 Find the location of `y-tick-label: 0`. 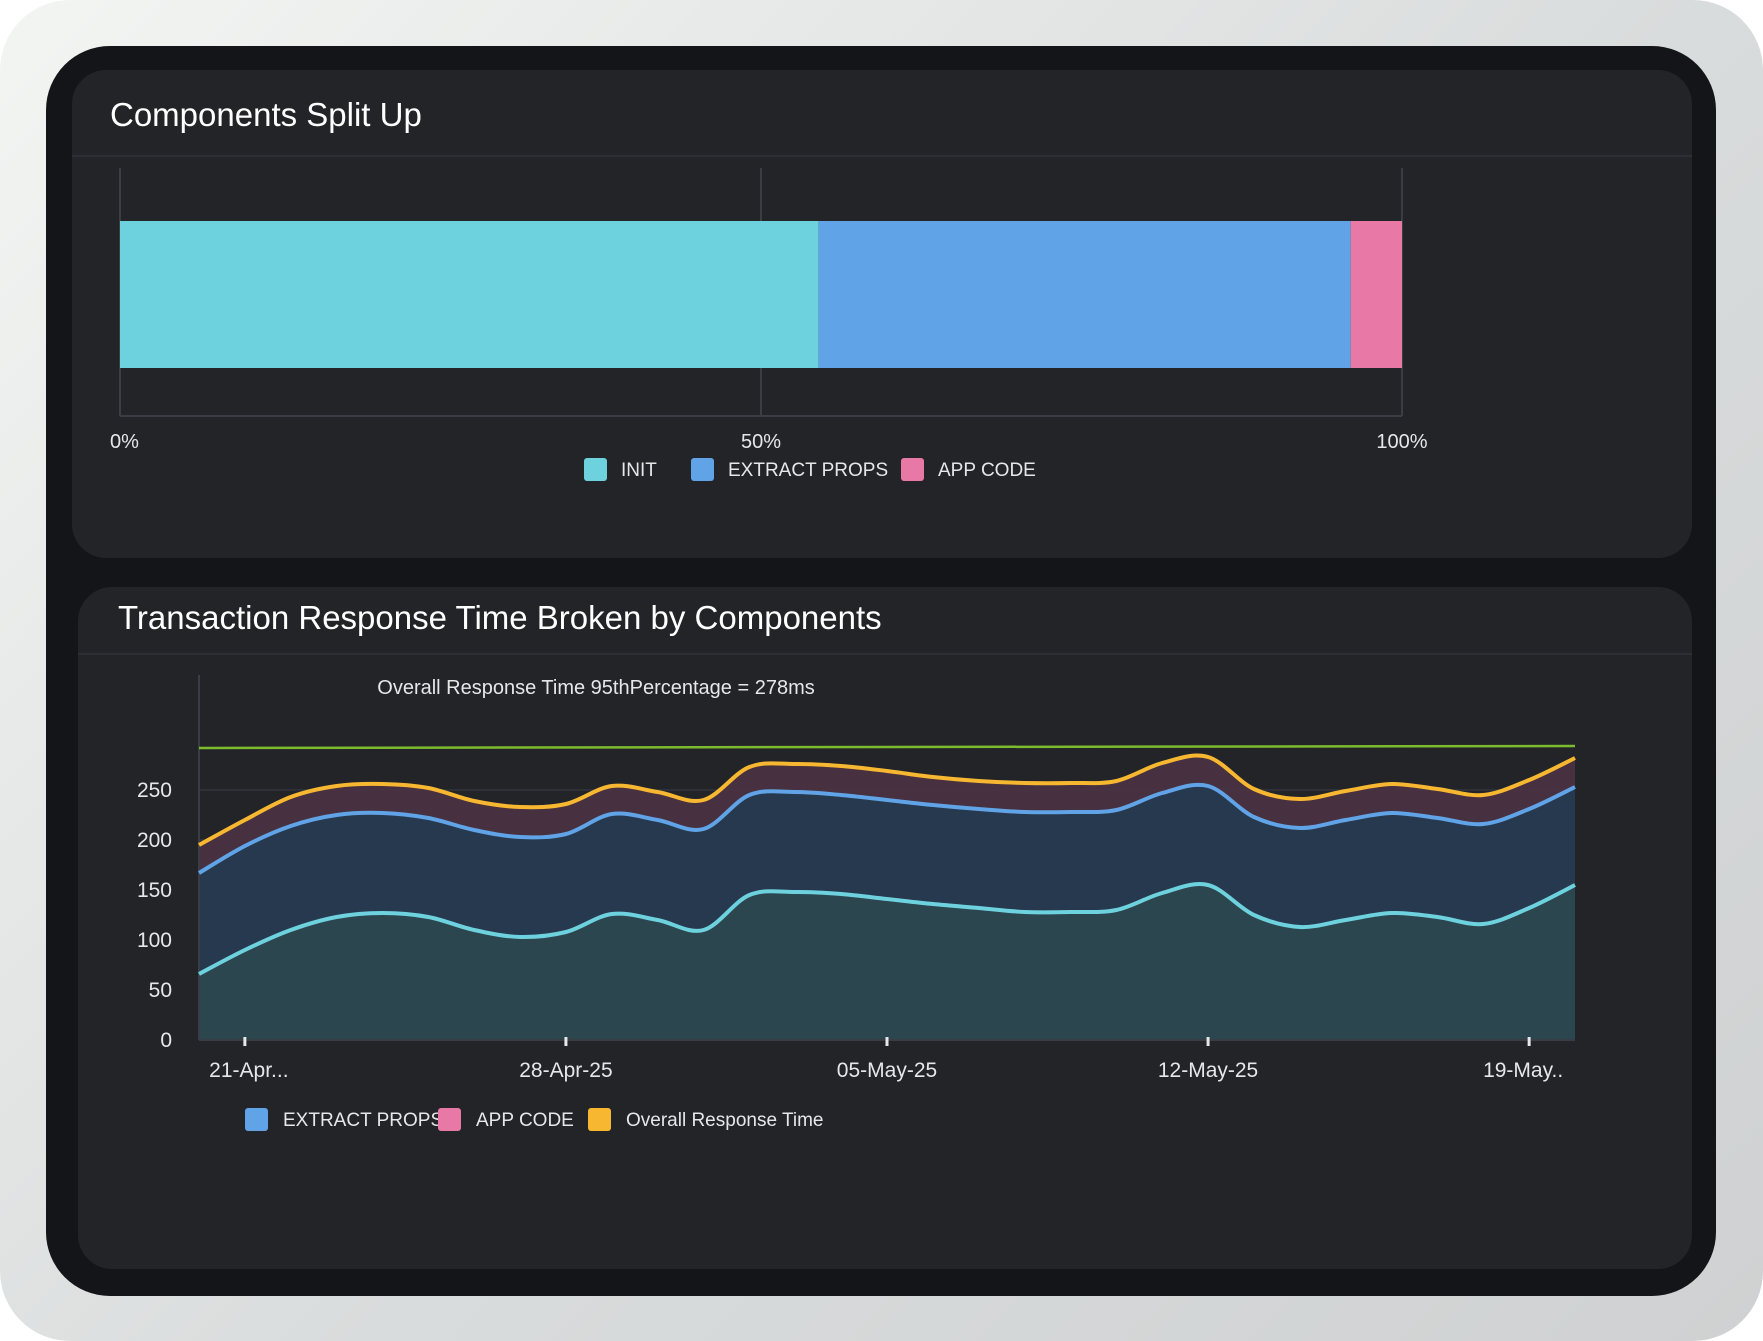

y-tick-label: 0 is located at coordinates (166, 1040).